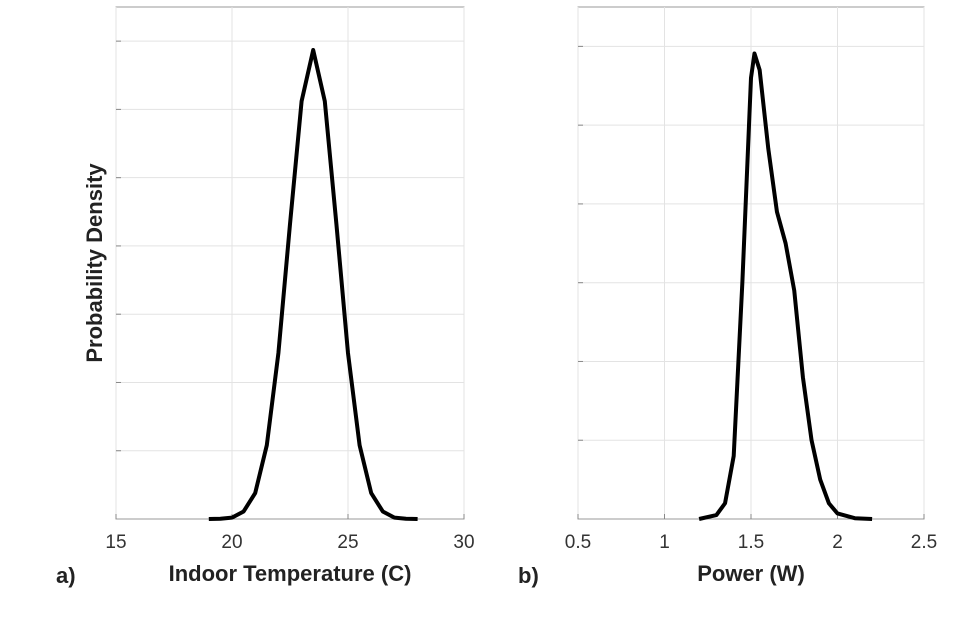  Describe the element at coordinates (751, 573) in the screenshot. I see `x-axis-label: Power (W)` at that location.